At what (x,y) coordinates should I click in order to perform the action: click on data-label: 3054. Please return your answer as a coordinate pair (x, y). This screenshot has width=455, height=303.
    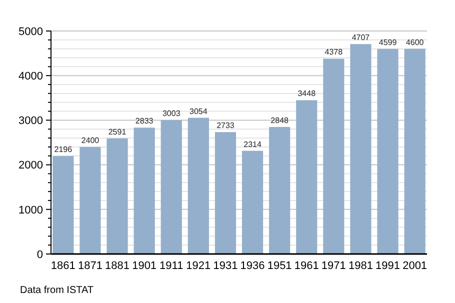
    Looking at the image, I should click on (199, 111).